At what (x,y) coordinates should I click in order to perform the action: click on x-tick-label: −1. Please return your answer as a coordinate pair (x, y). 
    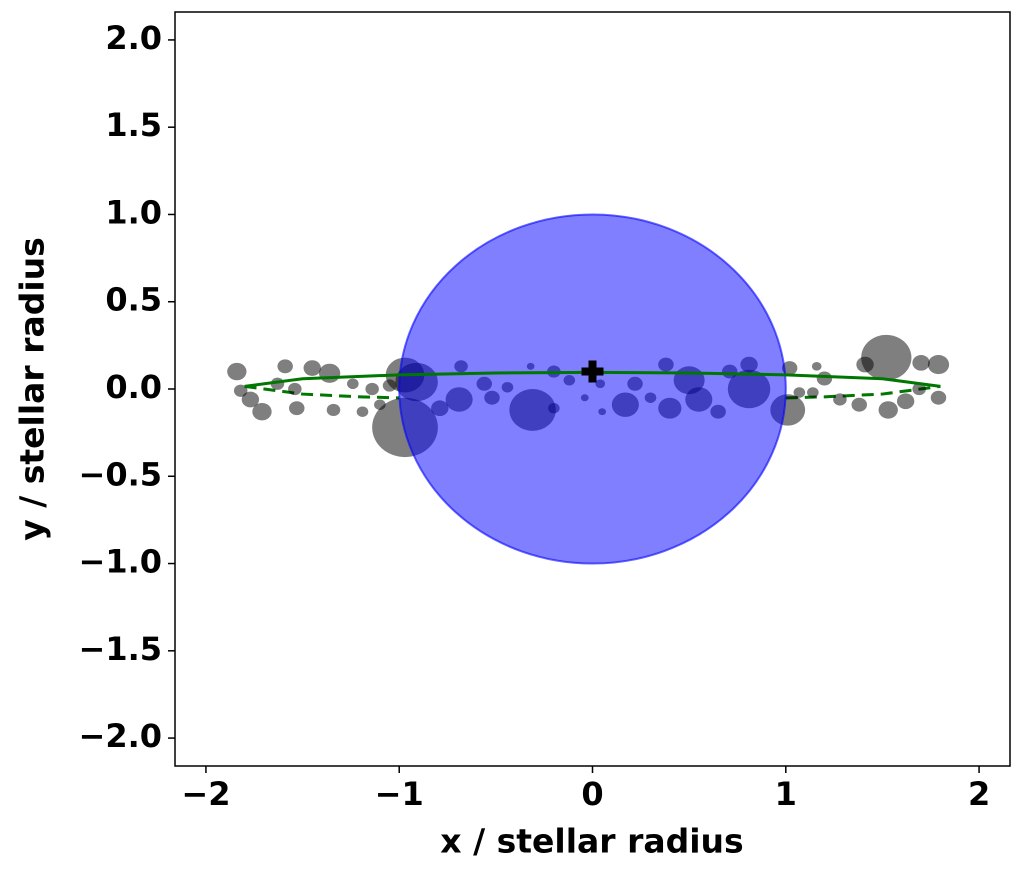
    Looking at the image, I should click on (399, 794).